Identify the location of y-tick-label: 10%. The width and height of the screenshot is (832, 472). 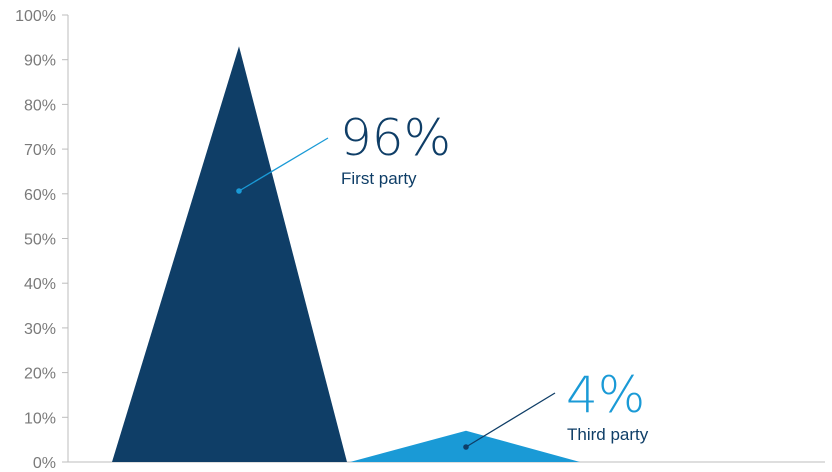
(40, 418).